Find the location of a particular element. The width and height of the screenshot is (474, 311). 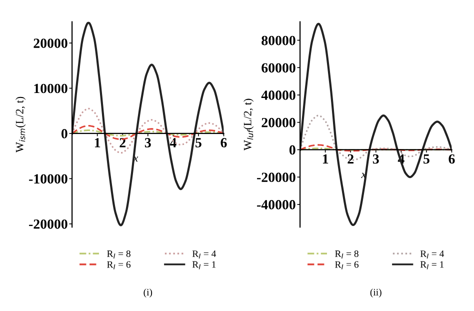

x-tick-label: 2 is located at coordinates (351, 159).